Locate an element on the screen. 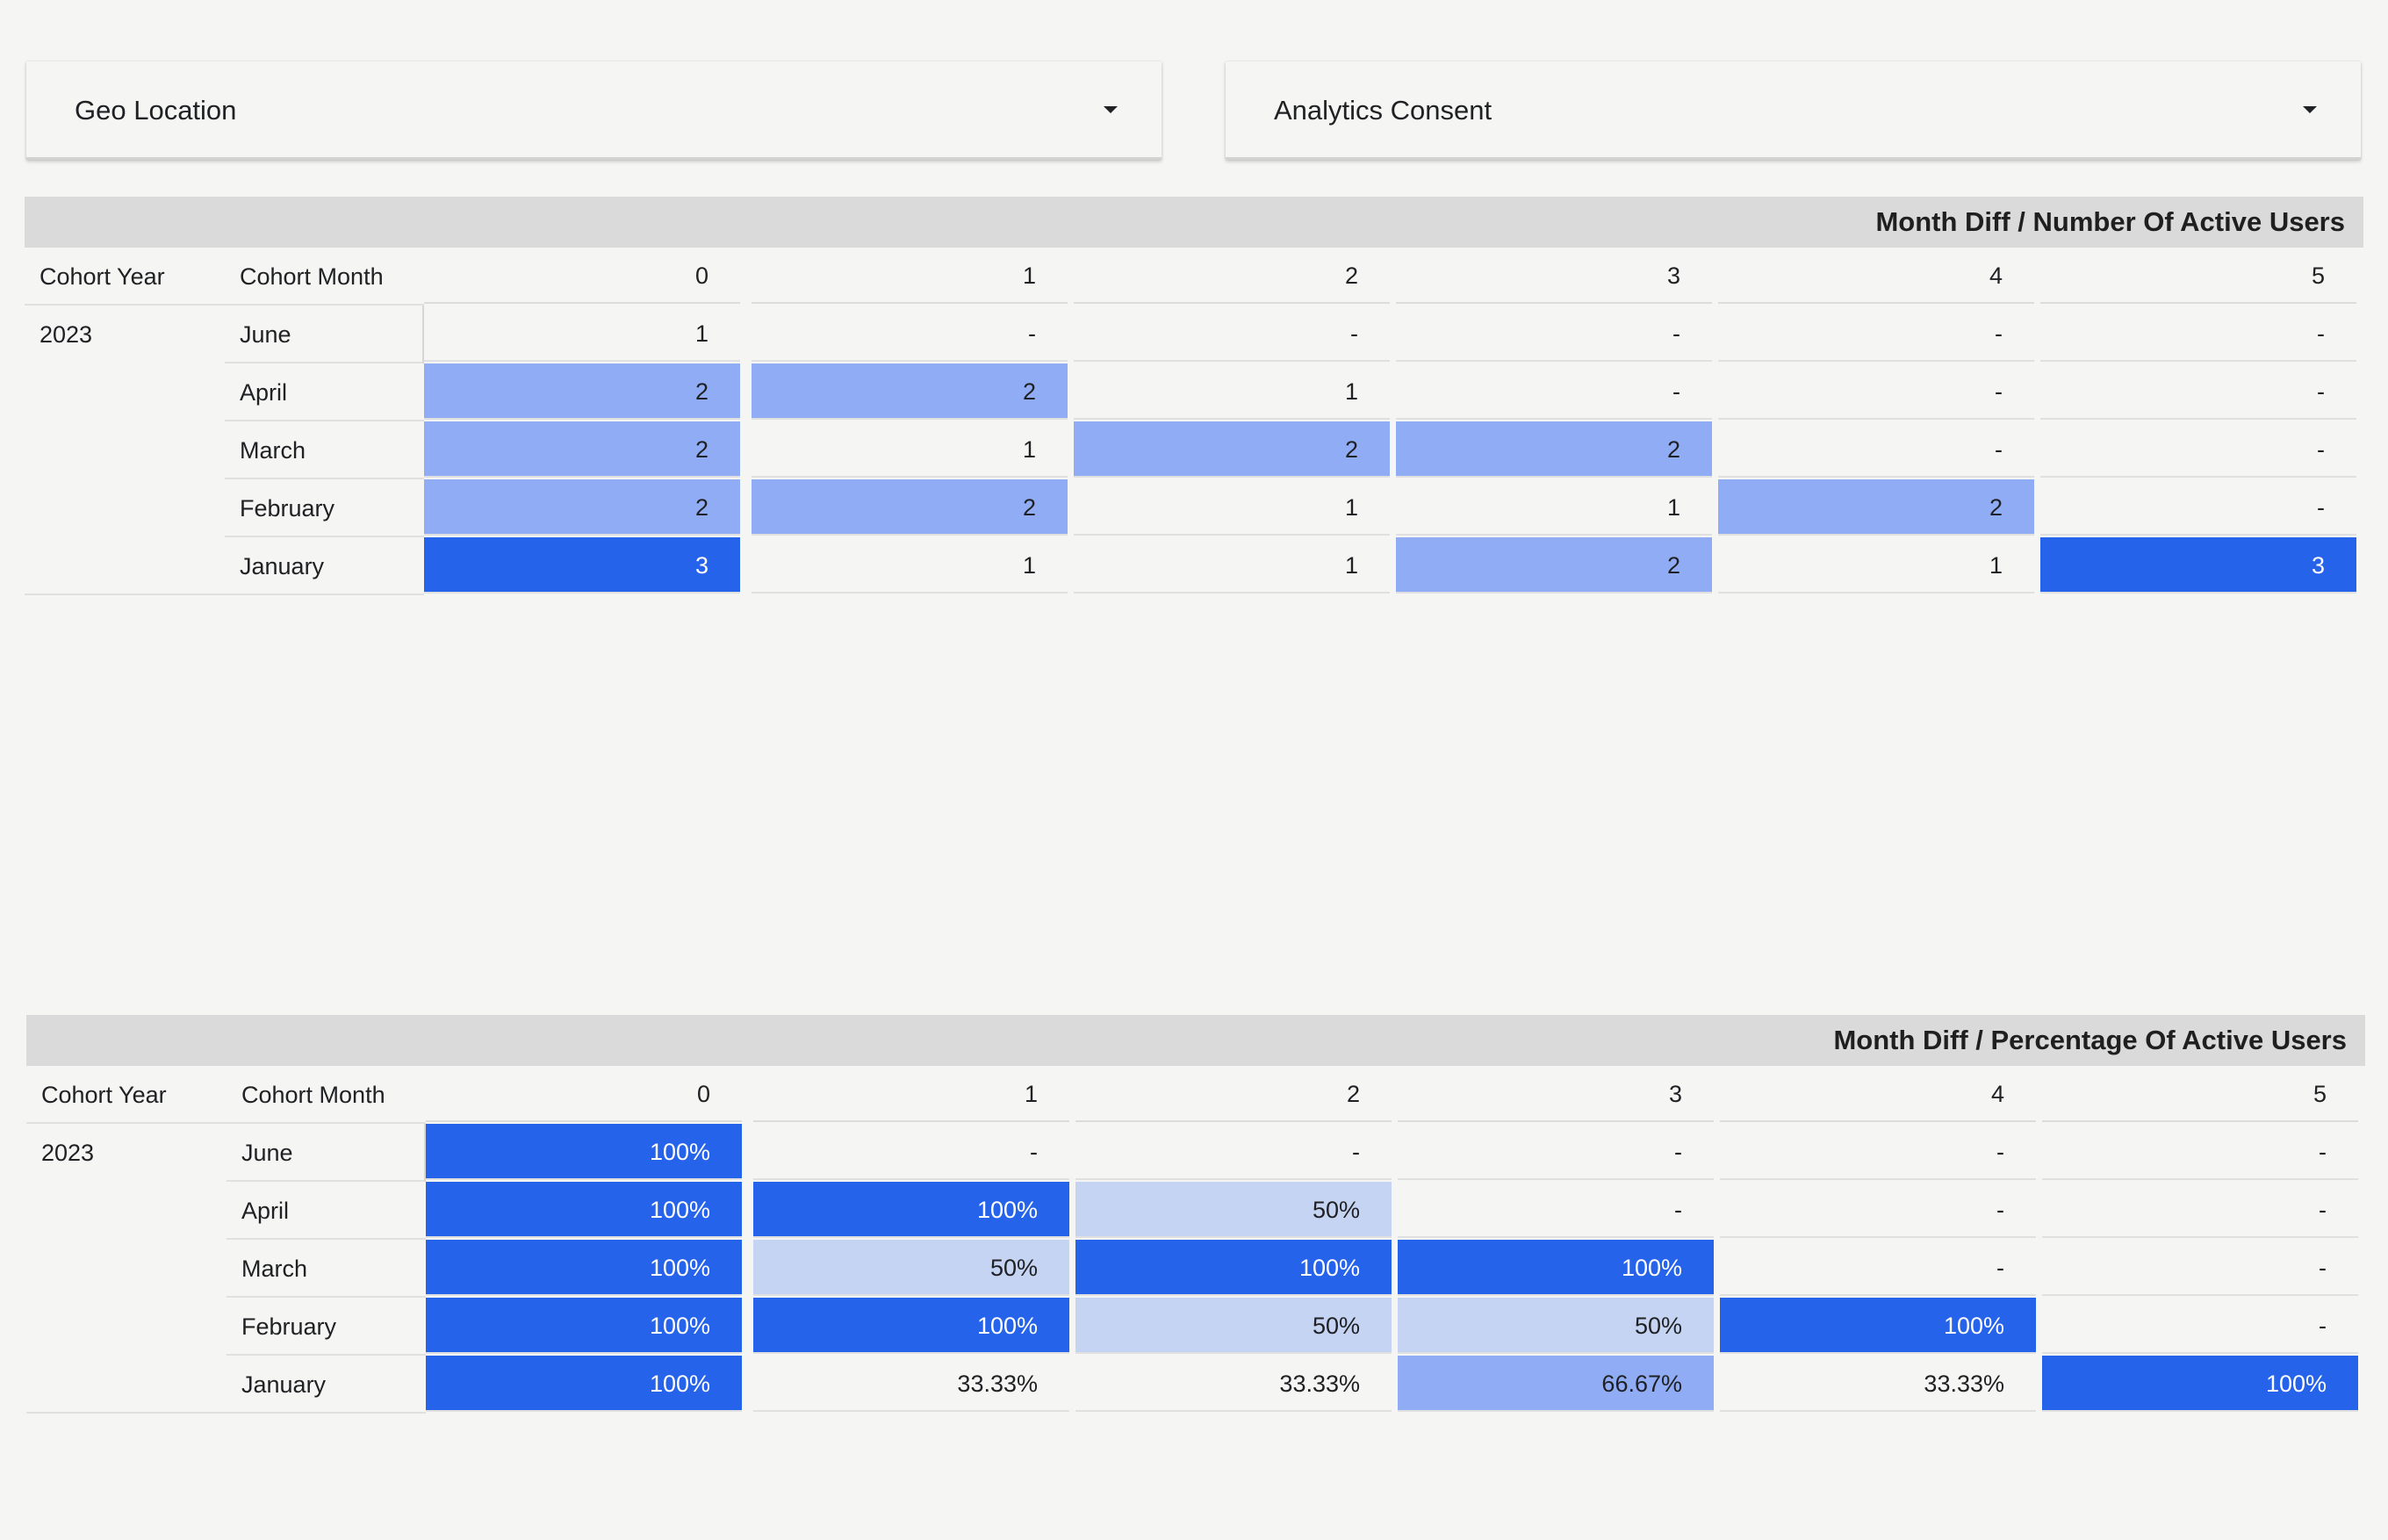 The image size is (2388, 1540). cohort-month-value: January is located at coordinates (282, 566).